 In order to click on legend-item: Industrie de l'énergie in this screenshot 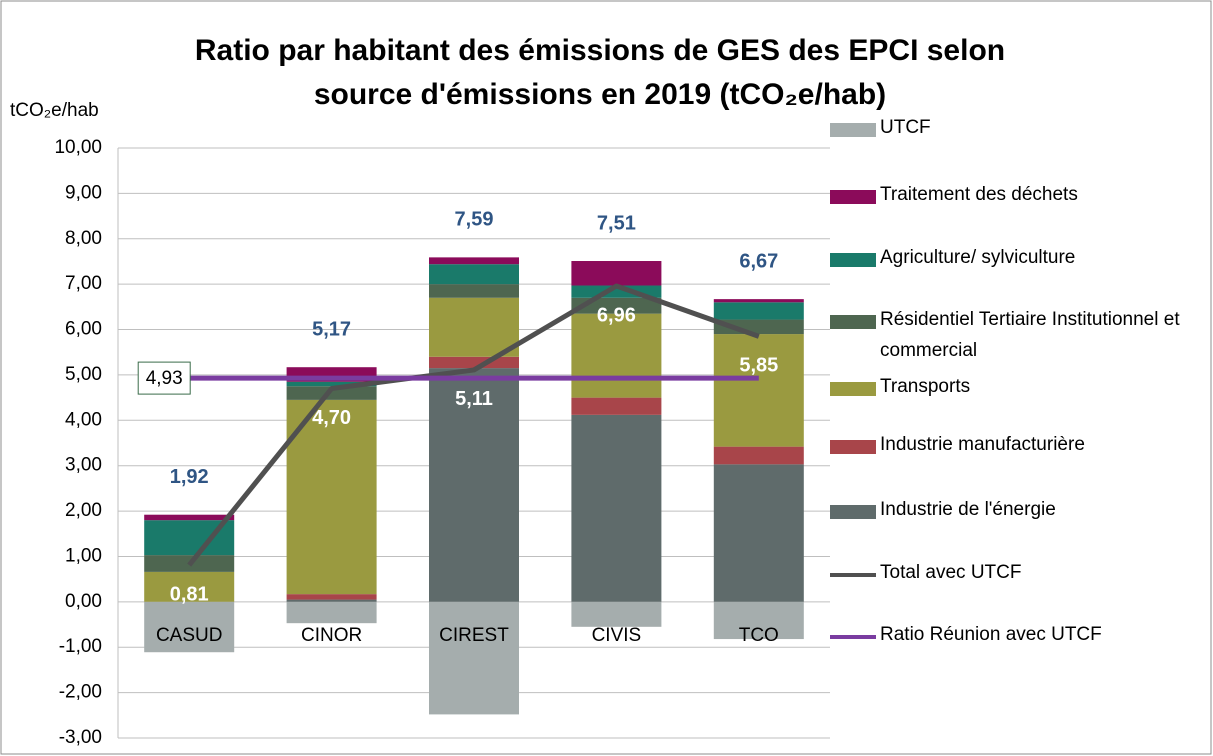, I will do `click(1005, 512)`.